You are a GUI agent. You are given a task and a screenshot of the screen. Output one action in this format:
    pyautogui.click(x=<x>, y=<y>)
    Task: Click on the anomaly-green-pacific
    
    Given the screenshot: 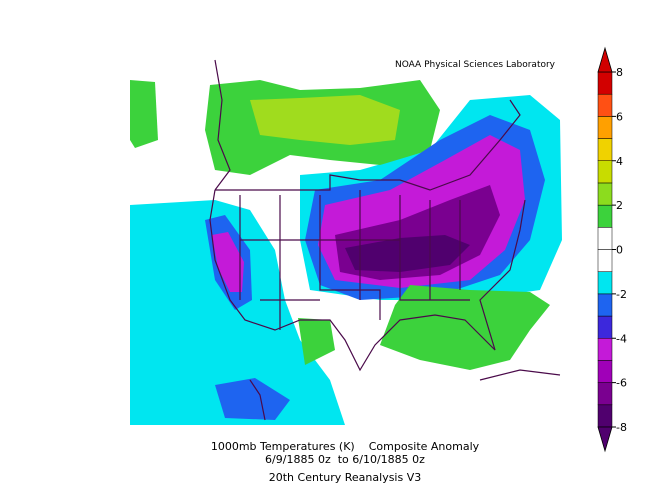 What is the action you would take?
    pyautogui.click(x=144, y=114)
    